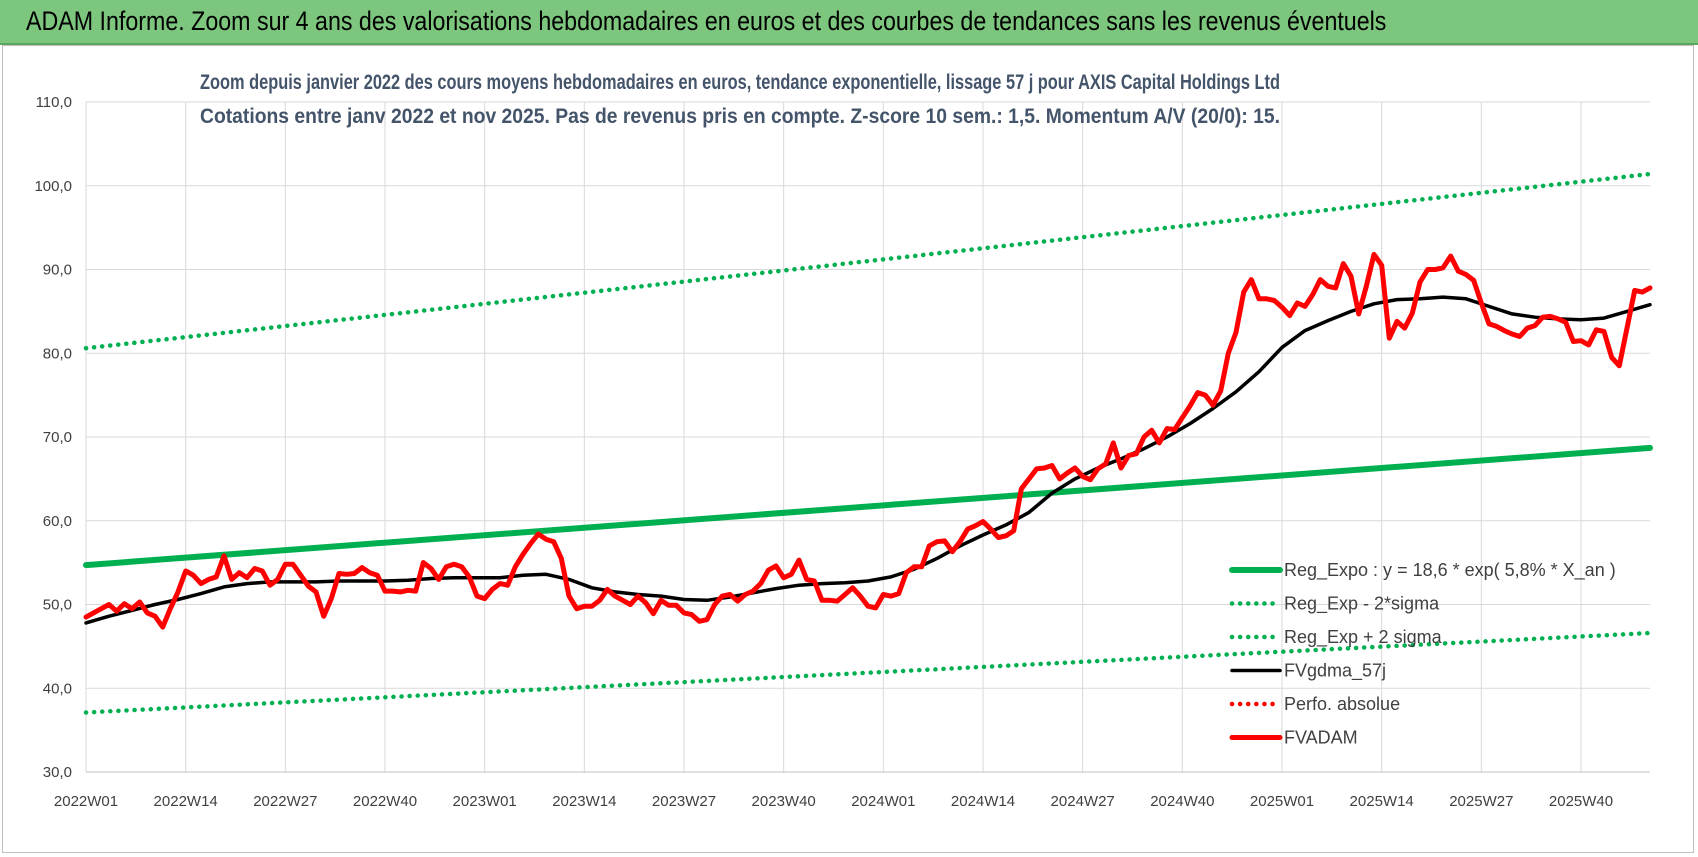 This screenshot has width=1698, height=857. What do you see at coordinates (983, 801) in the screenshot?
I see `x-tick-label: 2024W14` at bounding box center [983, 801].